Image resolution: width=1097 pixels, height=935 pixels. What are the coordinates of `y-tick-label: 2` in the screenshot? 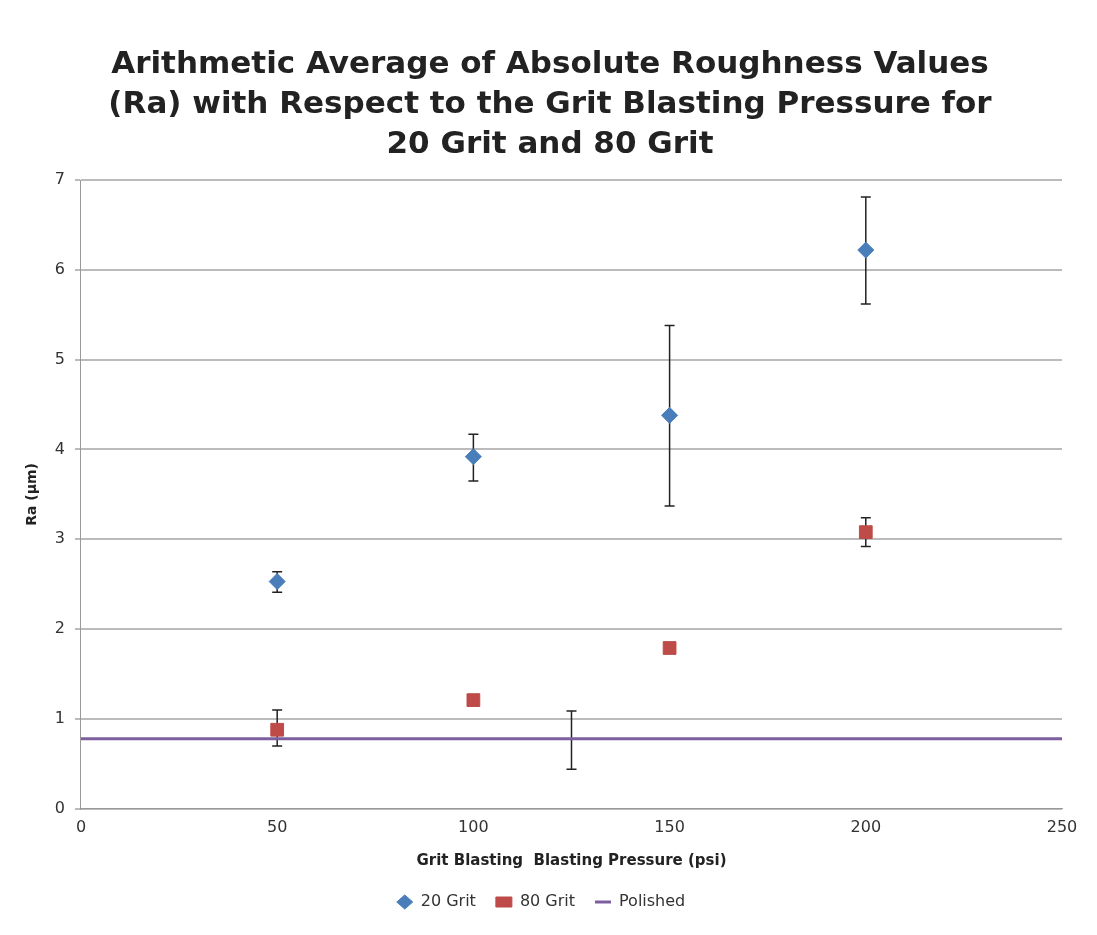 It's located at (59, 628).